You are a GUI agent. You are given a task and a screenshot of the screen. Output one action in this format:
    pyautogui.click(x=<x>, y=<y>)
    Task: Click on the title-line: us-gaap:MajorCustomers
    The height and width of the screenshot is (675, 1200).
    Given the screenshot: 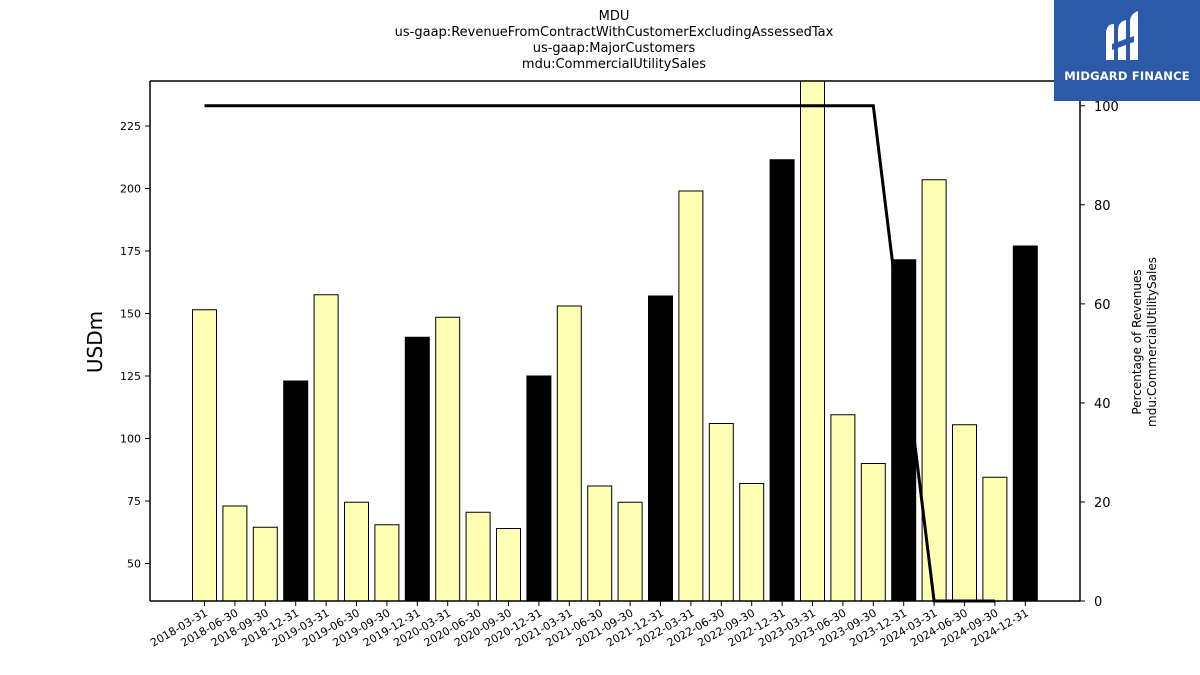 What is the action you would take?
    pyautogui.click(x=614, y=48)
    